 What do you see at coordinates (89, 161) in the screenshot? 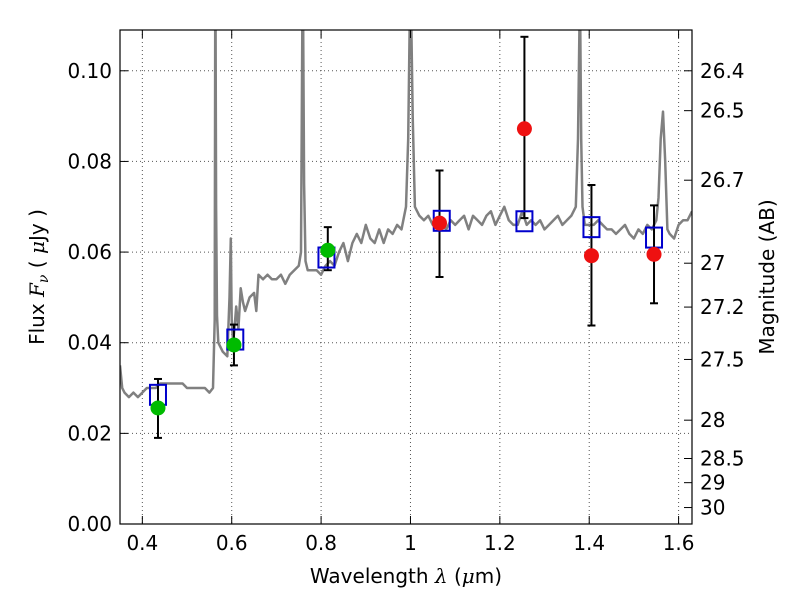
I see `y-tick-label: 0.08` at bounding box center [89, 161].